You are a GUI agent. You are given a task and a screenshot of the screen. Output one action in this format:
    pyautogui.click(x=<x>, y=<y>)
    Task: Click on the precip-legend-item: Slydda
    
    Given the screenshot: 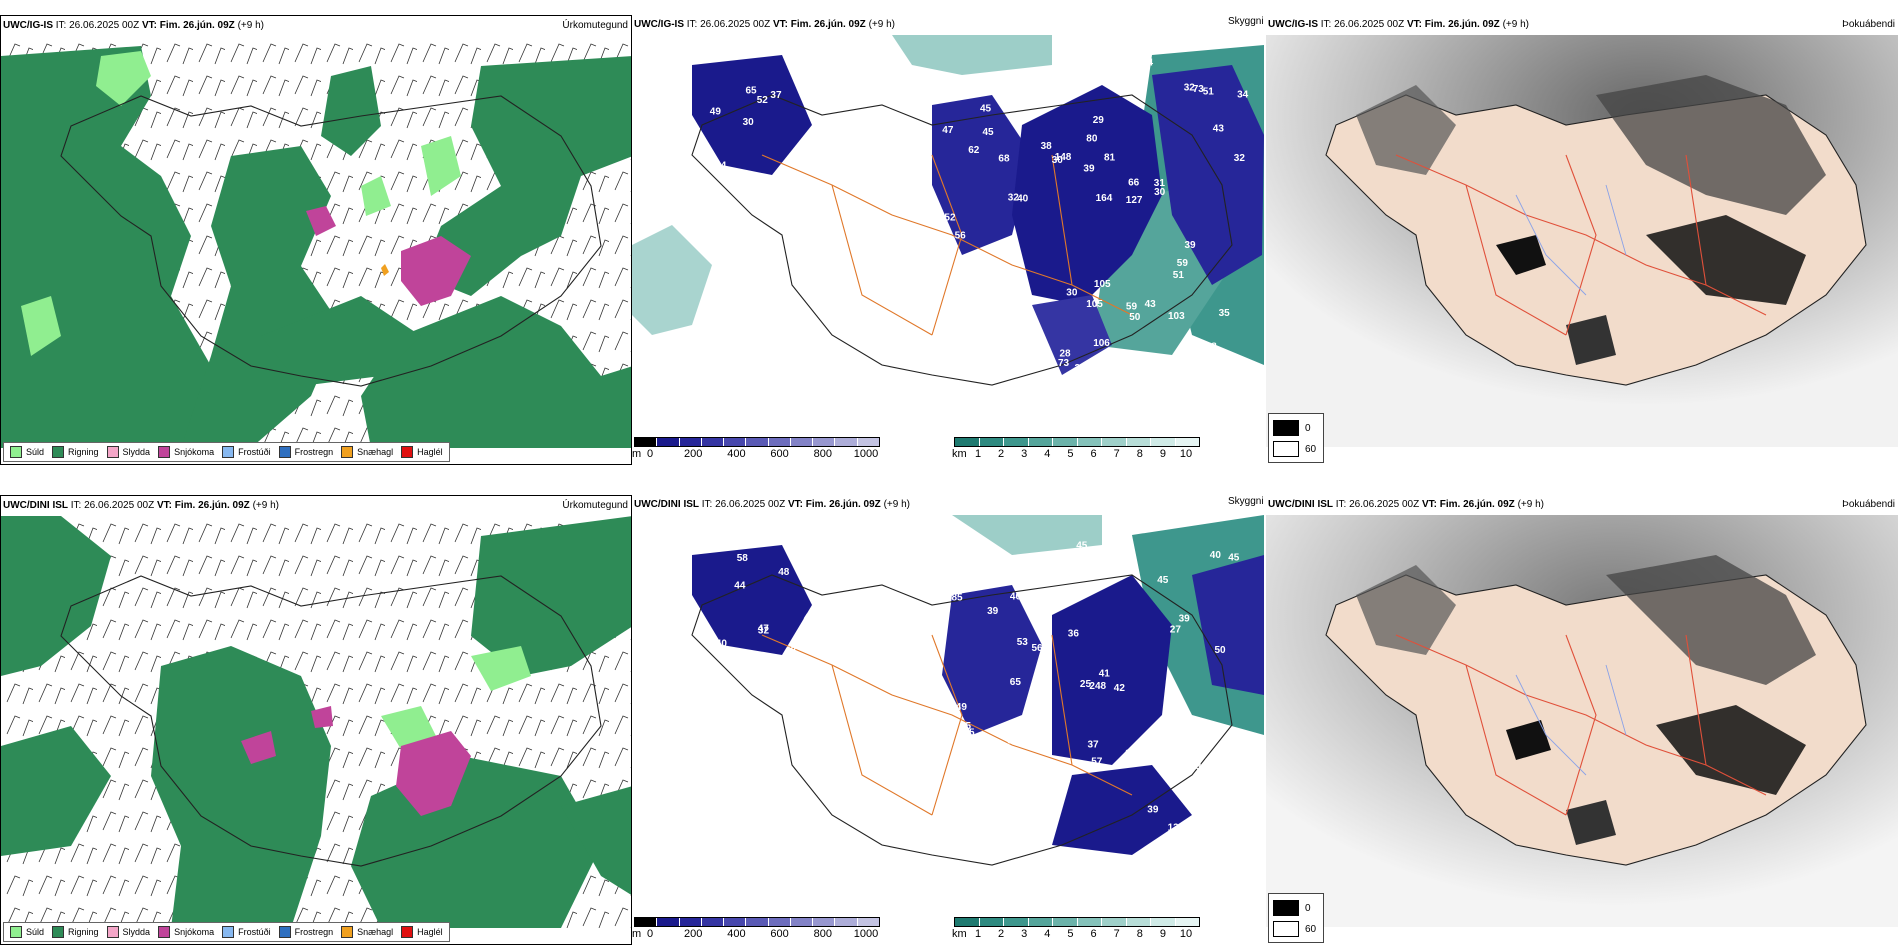 What is the action you would take?
    pyautogui.click(x=128, y=932)
    